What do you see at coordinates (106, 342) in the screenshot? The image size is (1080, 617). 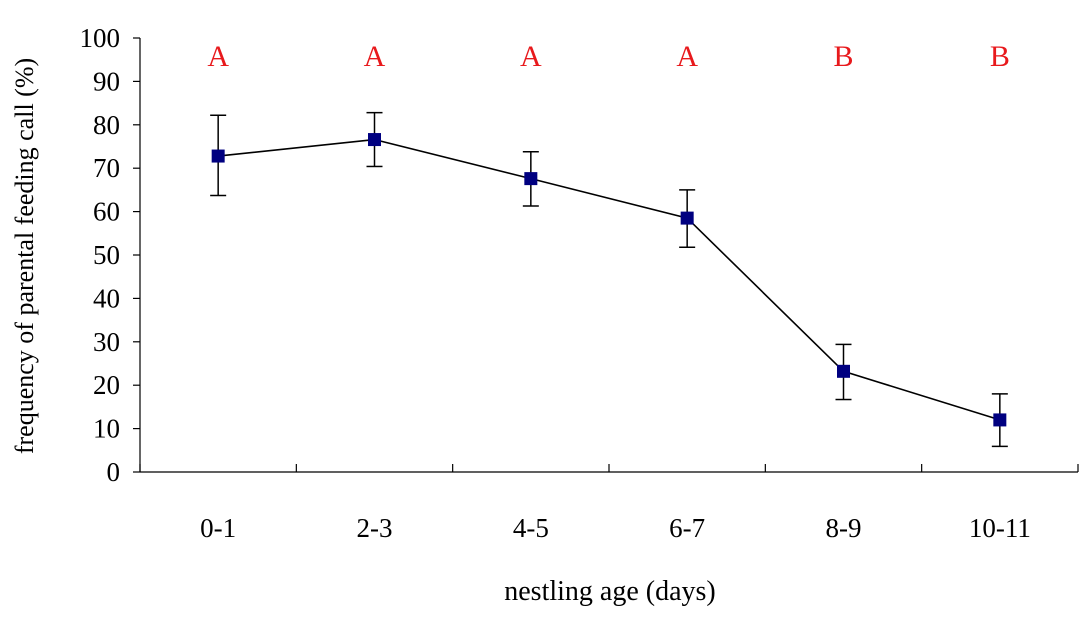 I see `y-tick-label: 30` at bounding box center [106, 342].